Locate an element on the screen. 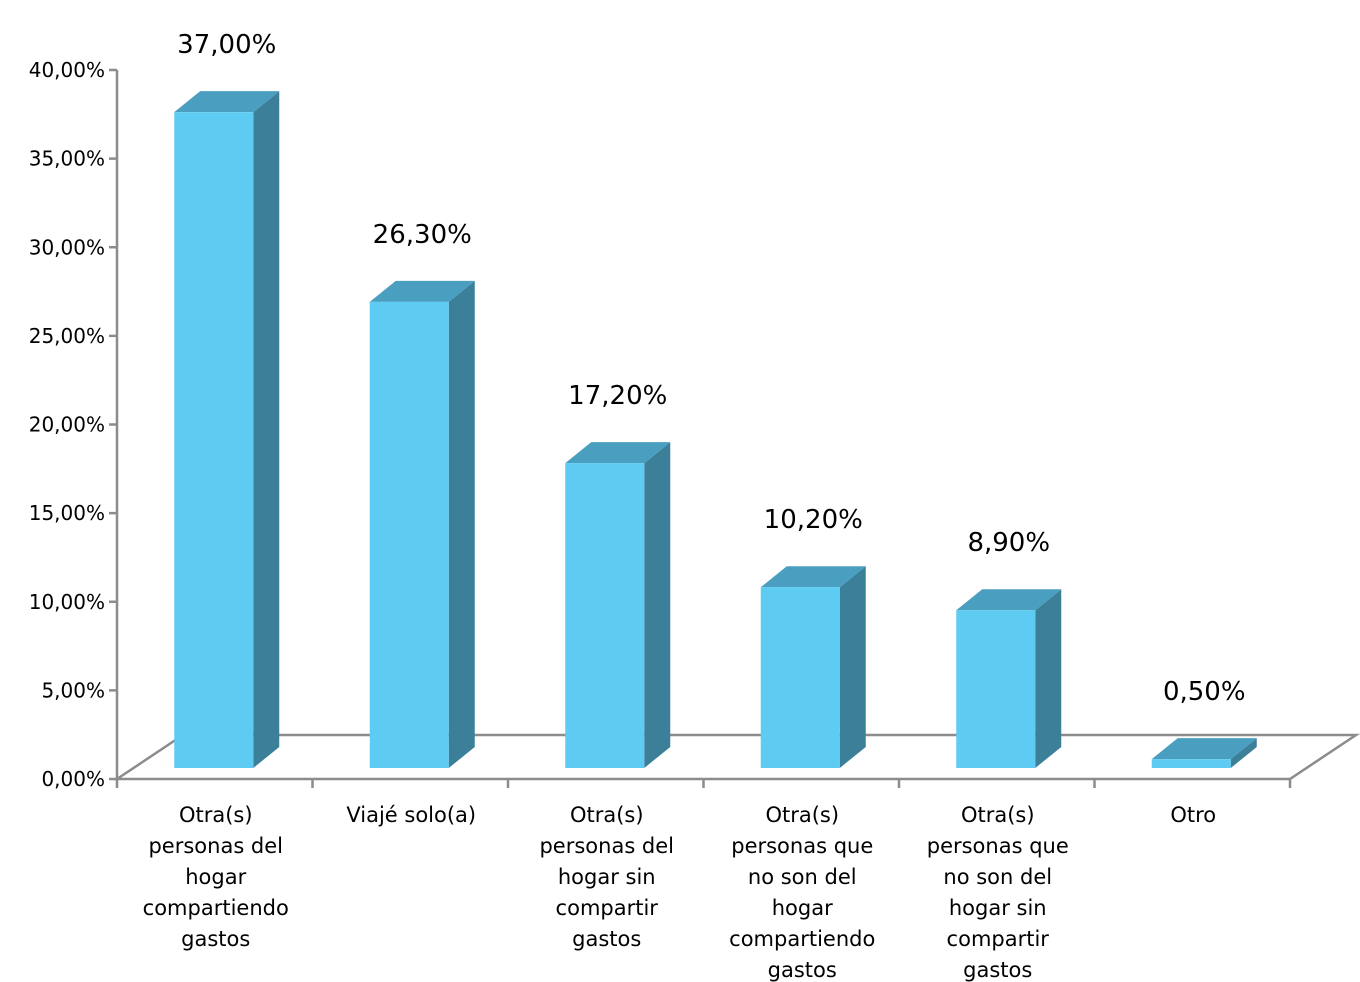  y-tick-label: 5,00% is located at coordinates (73, 690).